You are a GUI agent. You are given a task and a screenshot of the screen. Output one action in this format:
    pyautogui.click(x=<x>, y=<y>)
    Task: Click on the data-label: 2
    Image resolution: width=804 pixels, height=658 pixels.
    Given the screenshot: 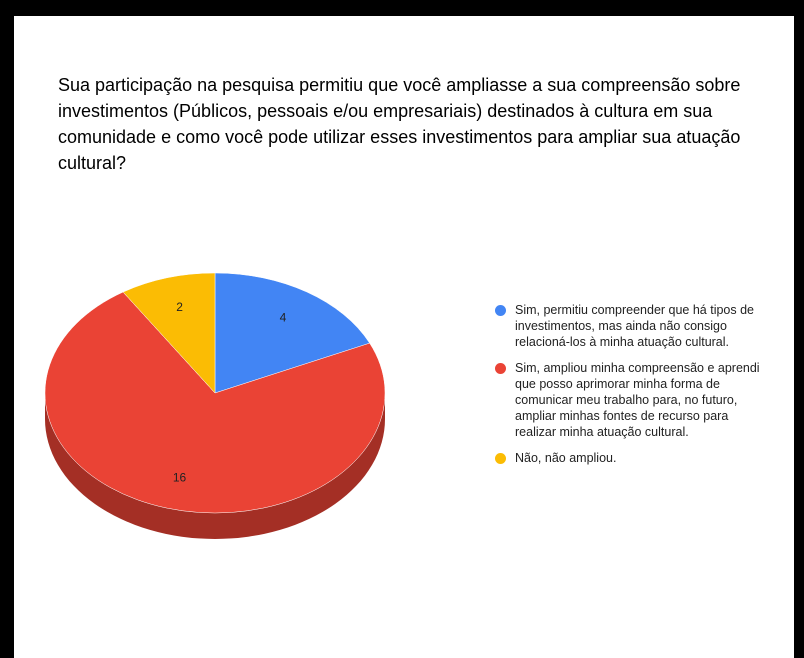 What is the action you would take?
    pyautogui.click(x=179, y=307)
    